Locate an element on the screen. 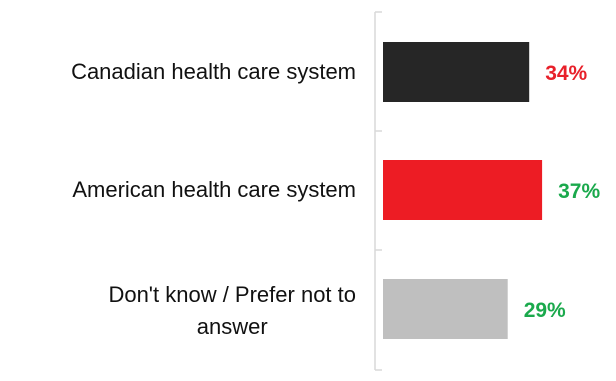 This screenshot has height=381, width=616. category-label-text-2: Don't know / Prefer not to answer is located at coordinates (232, 310).